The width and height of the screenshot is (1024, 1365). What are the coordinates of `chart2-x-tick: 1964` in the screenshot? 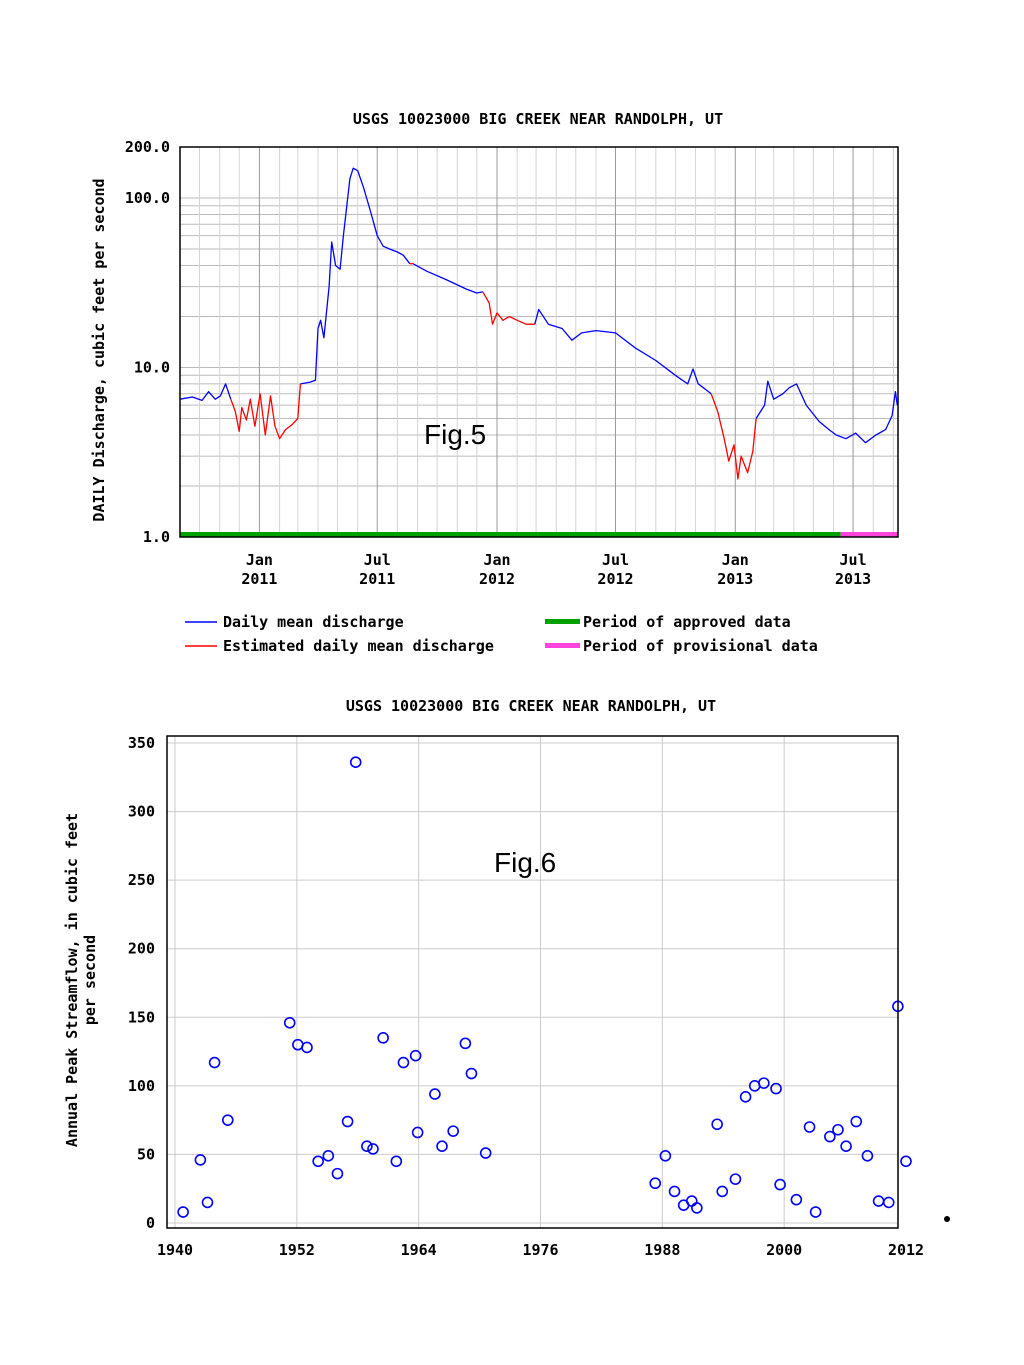 It's located at (419, 1250).